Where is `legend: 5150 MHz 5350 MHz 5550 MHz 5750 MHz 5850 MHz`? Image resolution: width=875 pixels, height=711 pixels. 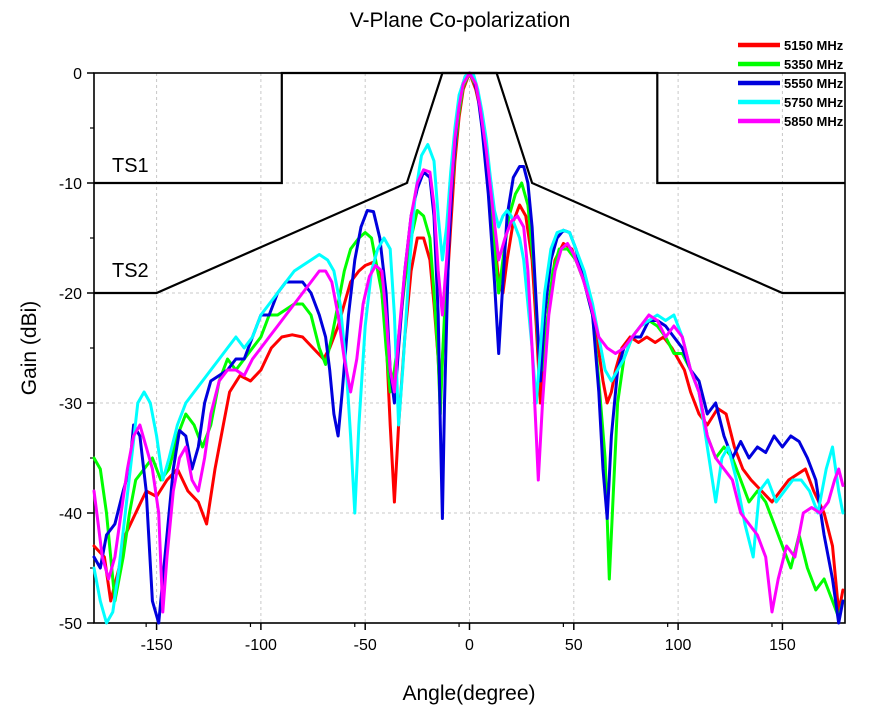 legend: 5150 MHz 5350 MHz 5550 MHz 5750 MHz 5850 MHz is located at coordinates (791, 83).